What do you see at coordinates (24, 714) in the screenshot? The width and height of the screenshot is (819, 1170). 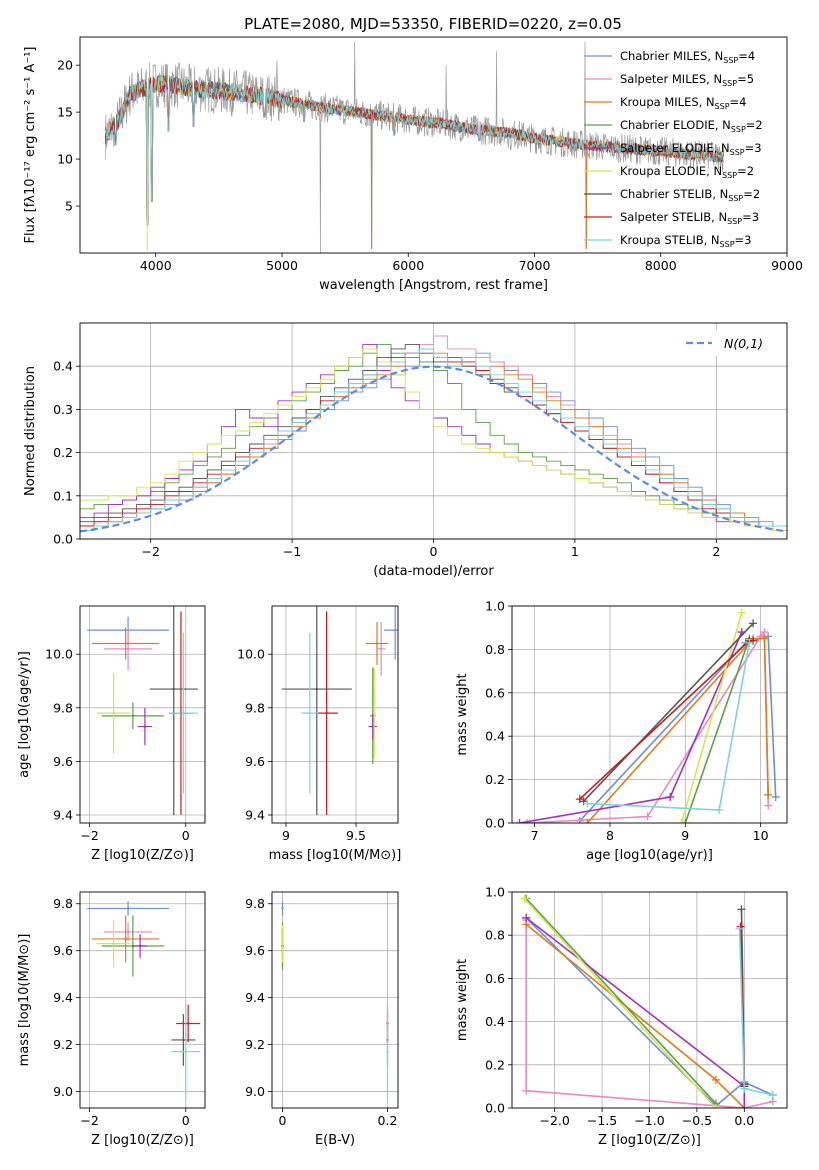 I see `y-axis-label: age [log10(age/yr)]` at bounding box center [24, 714].